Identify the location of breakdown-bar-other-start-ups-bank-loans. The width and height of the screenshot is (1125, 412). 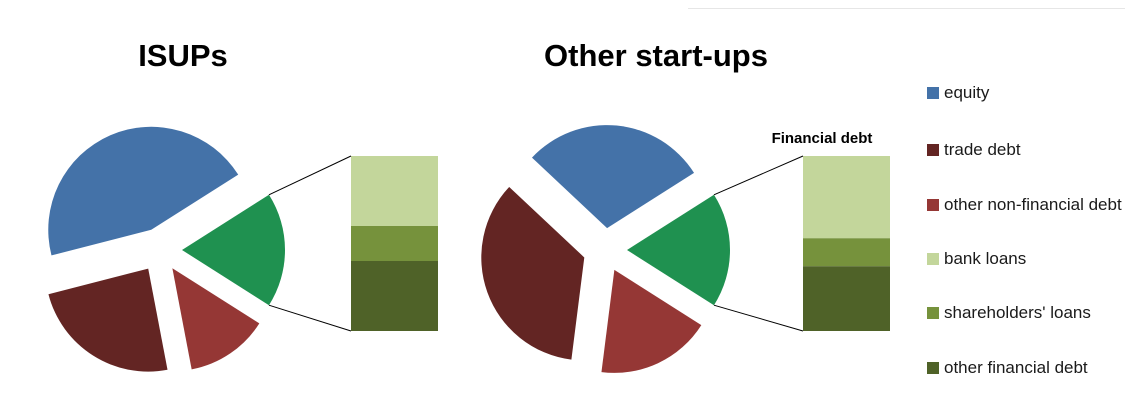
(846, 197).